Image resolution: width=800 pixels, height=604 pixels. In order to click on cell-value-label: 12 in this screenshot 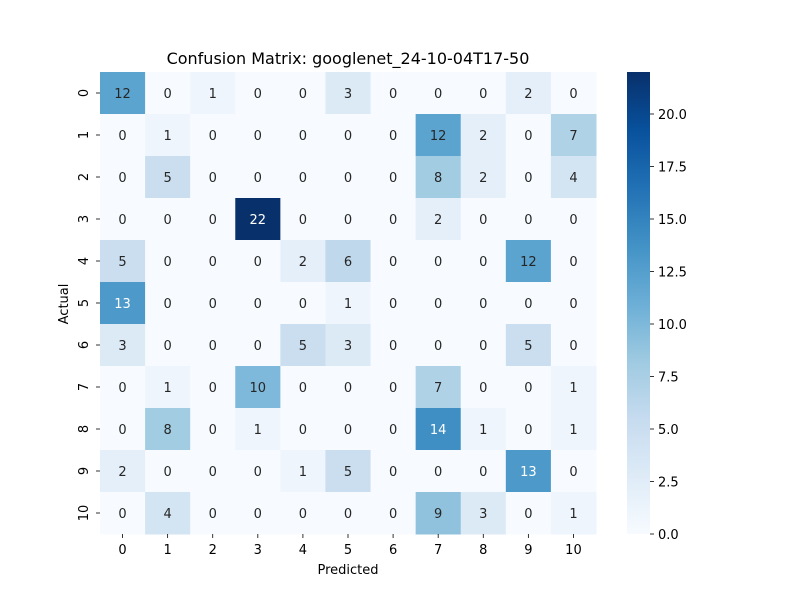, I will do `click(122, 94)`.